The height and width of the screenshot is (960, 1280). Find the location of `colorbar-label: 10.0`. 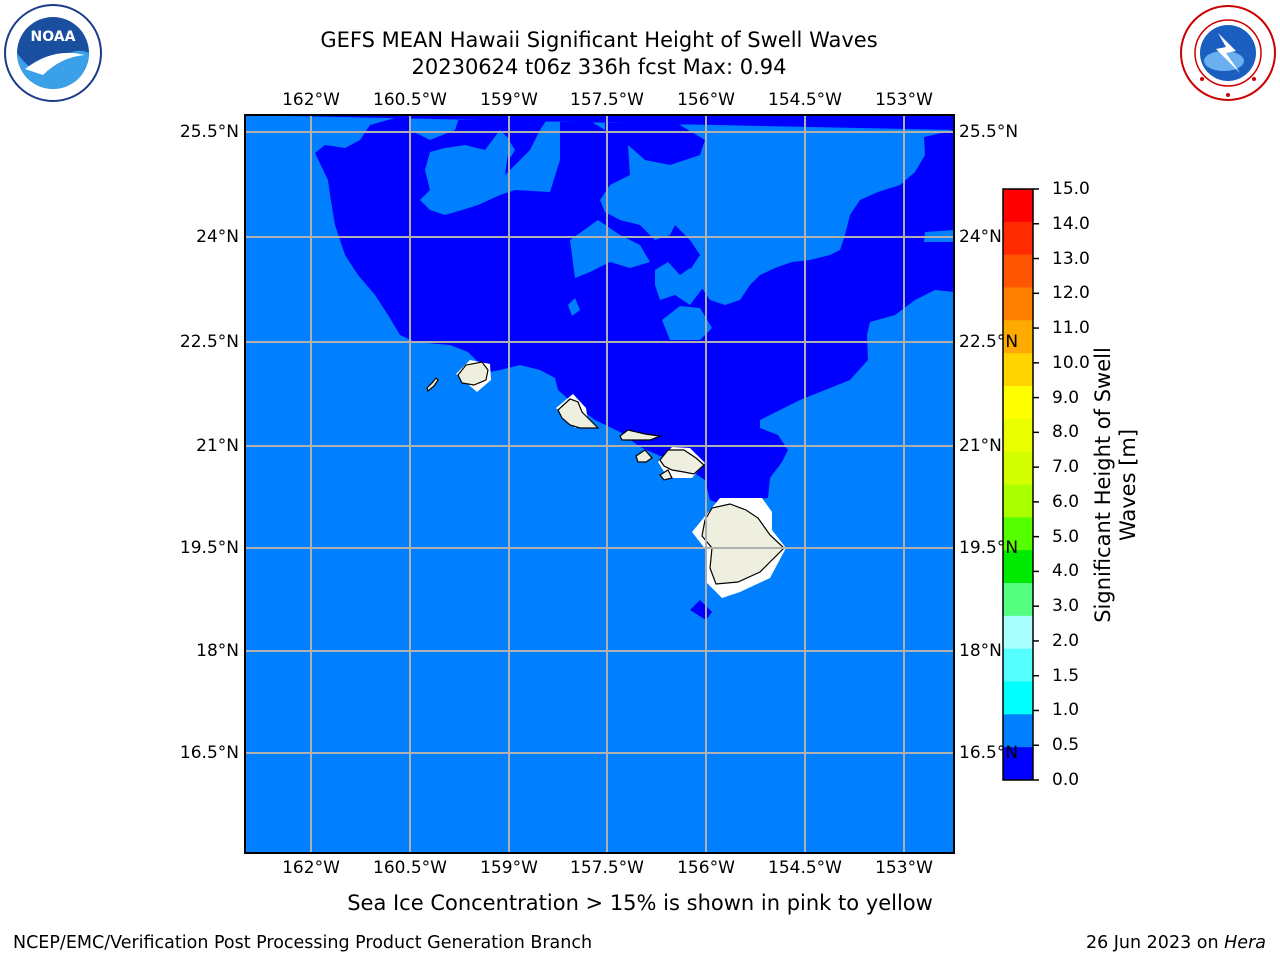

colorbar-label: 10.0 is located at coordinates (1071, 362).